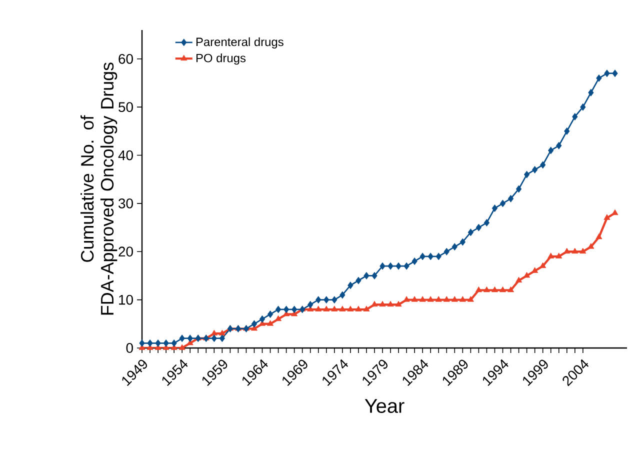 Image resolution: width=639 pixels, height=451 pixels. I want to click on y-tick-label: 20, so click(125, 251).